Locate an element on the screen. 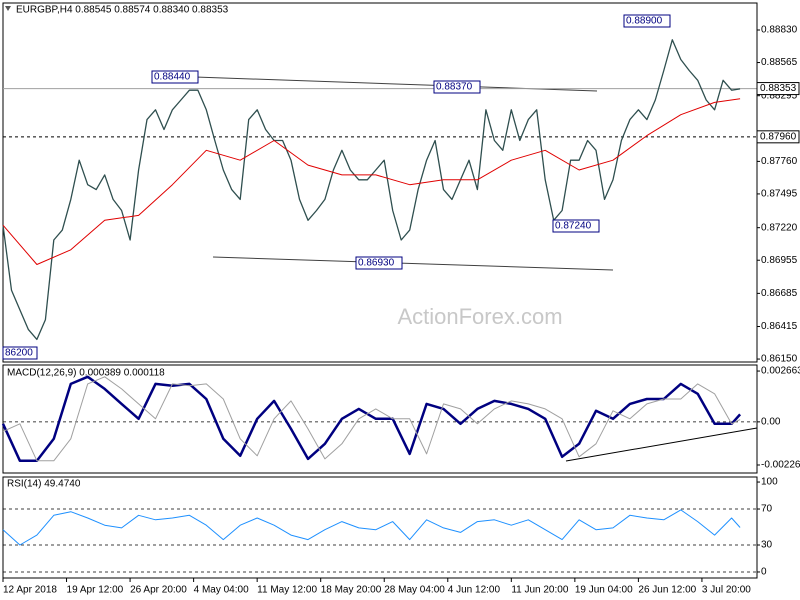  annotation: 0.87240 is located at coordinates (573, 226).